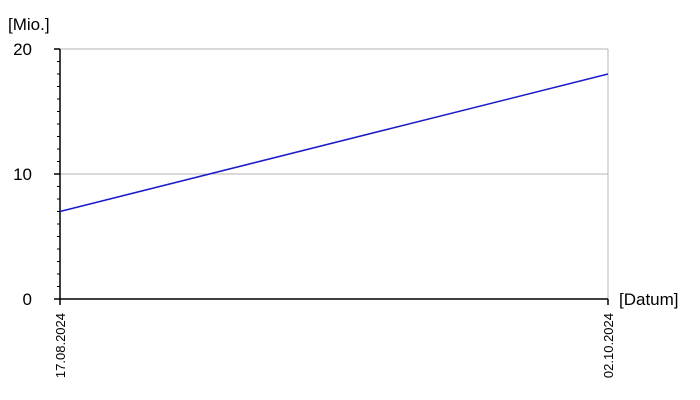 This screenshot has width=700, height=400. What do you see at coordinates (60, 345) in the screenshot?
I see `x-tick-label: 17.08.2024` at bounding box center [60, 345].